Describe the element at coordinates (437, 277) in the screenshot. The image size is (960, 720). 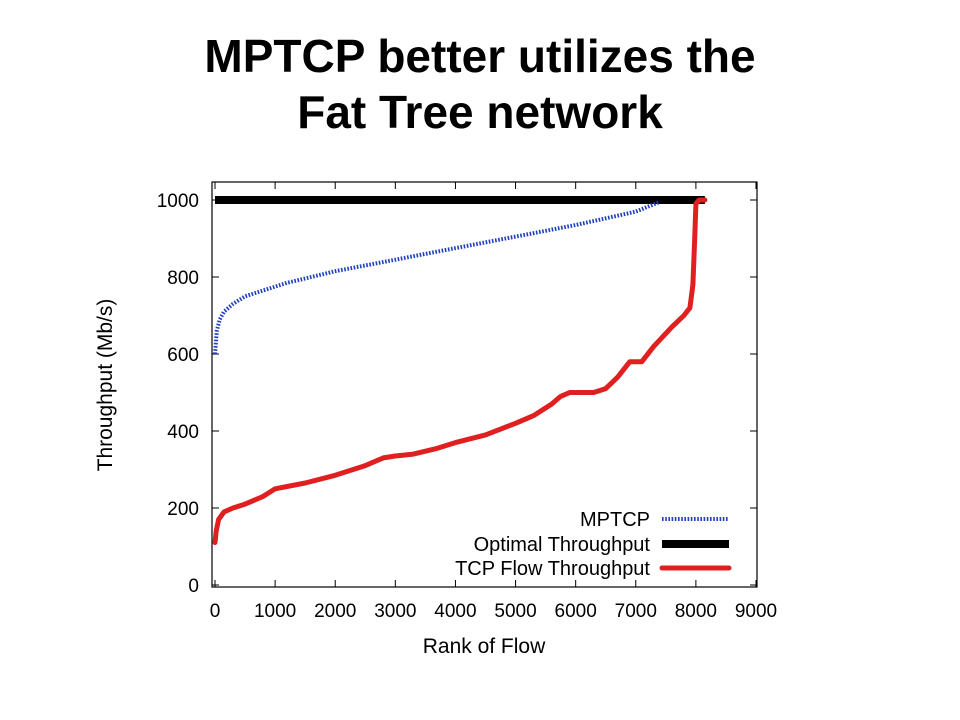
I see `series-line-mptcp` at that location.